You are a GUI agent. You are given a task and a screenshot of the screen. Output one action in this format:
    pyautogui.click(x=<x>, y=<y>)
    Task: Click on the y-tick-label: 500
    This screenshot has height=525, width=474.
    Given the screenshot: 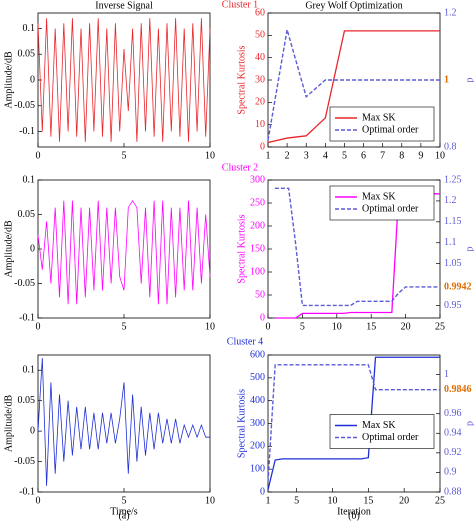 What is the action you would take?
    pyautogui.click(x=257, y=377)
    